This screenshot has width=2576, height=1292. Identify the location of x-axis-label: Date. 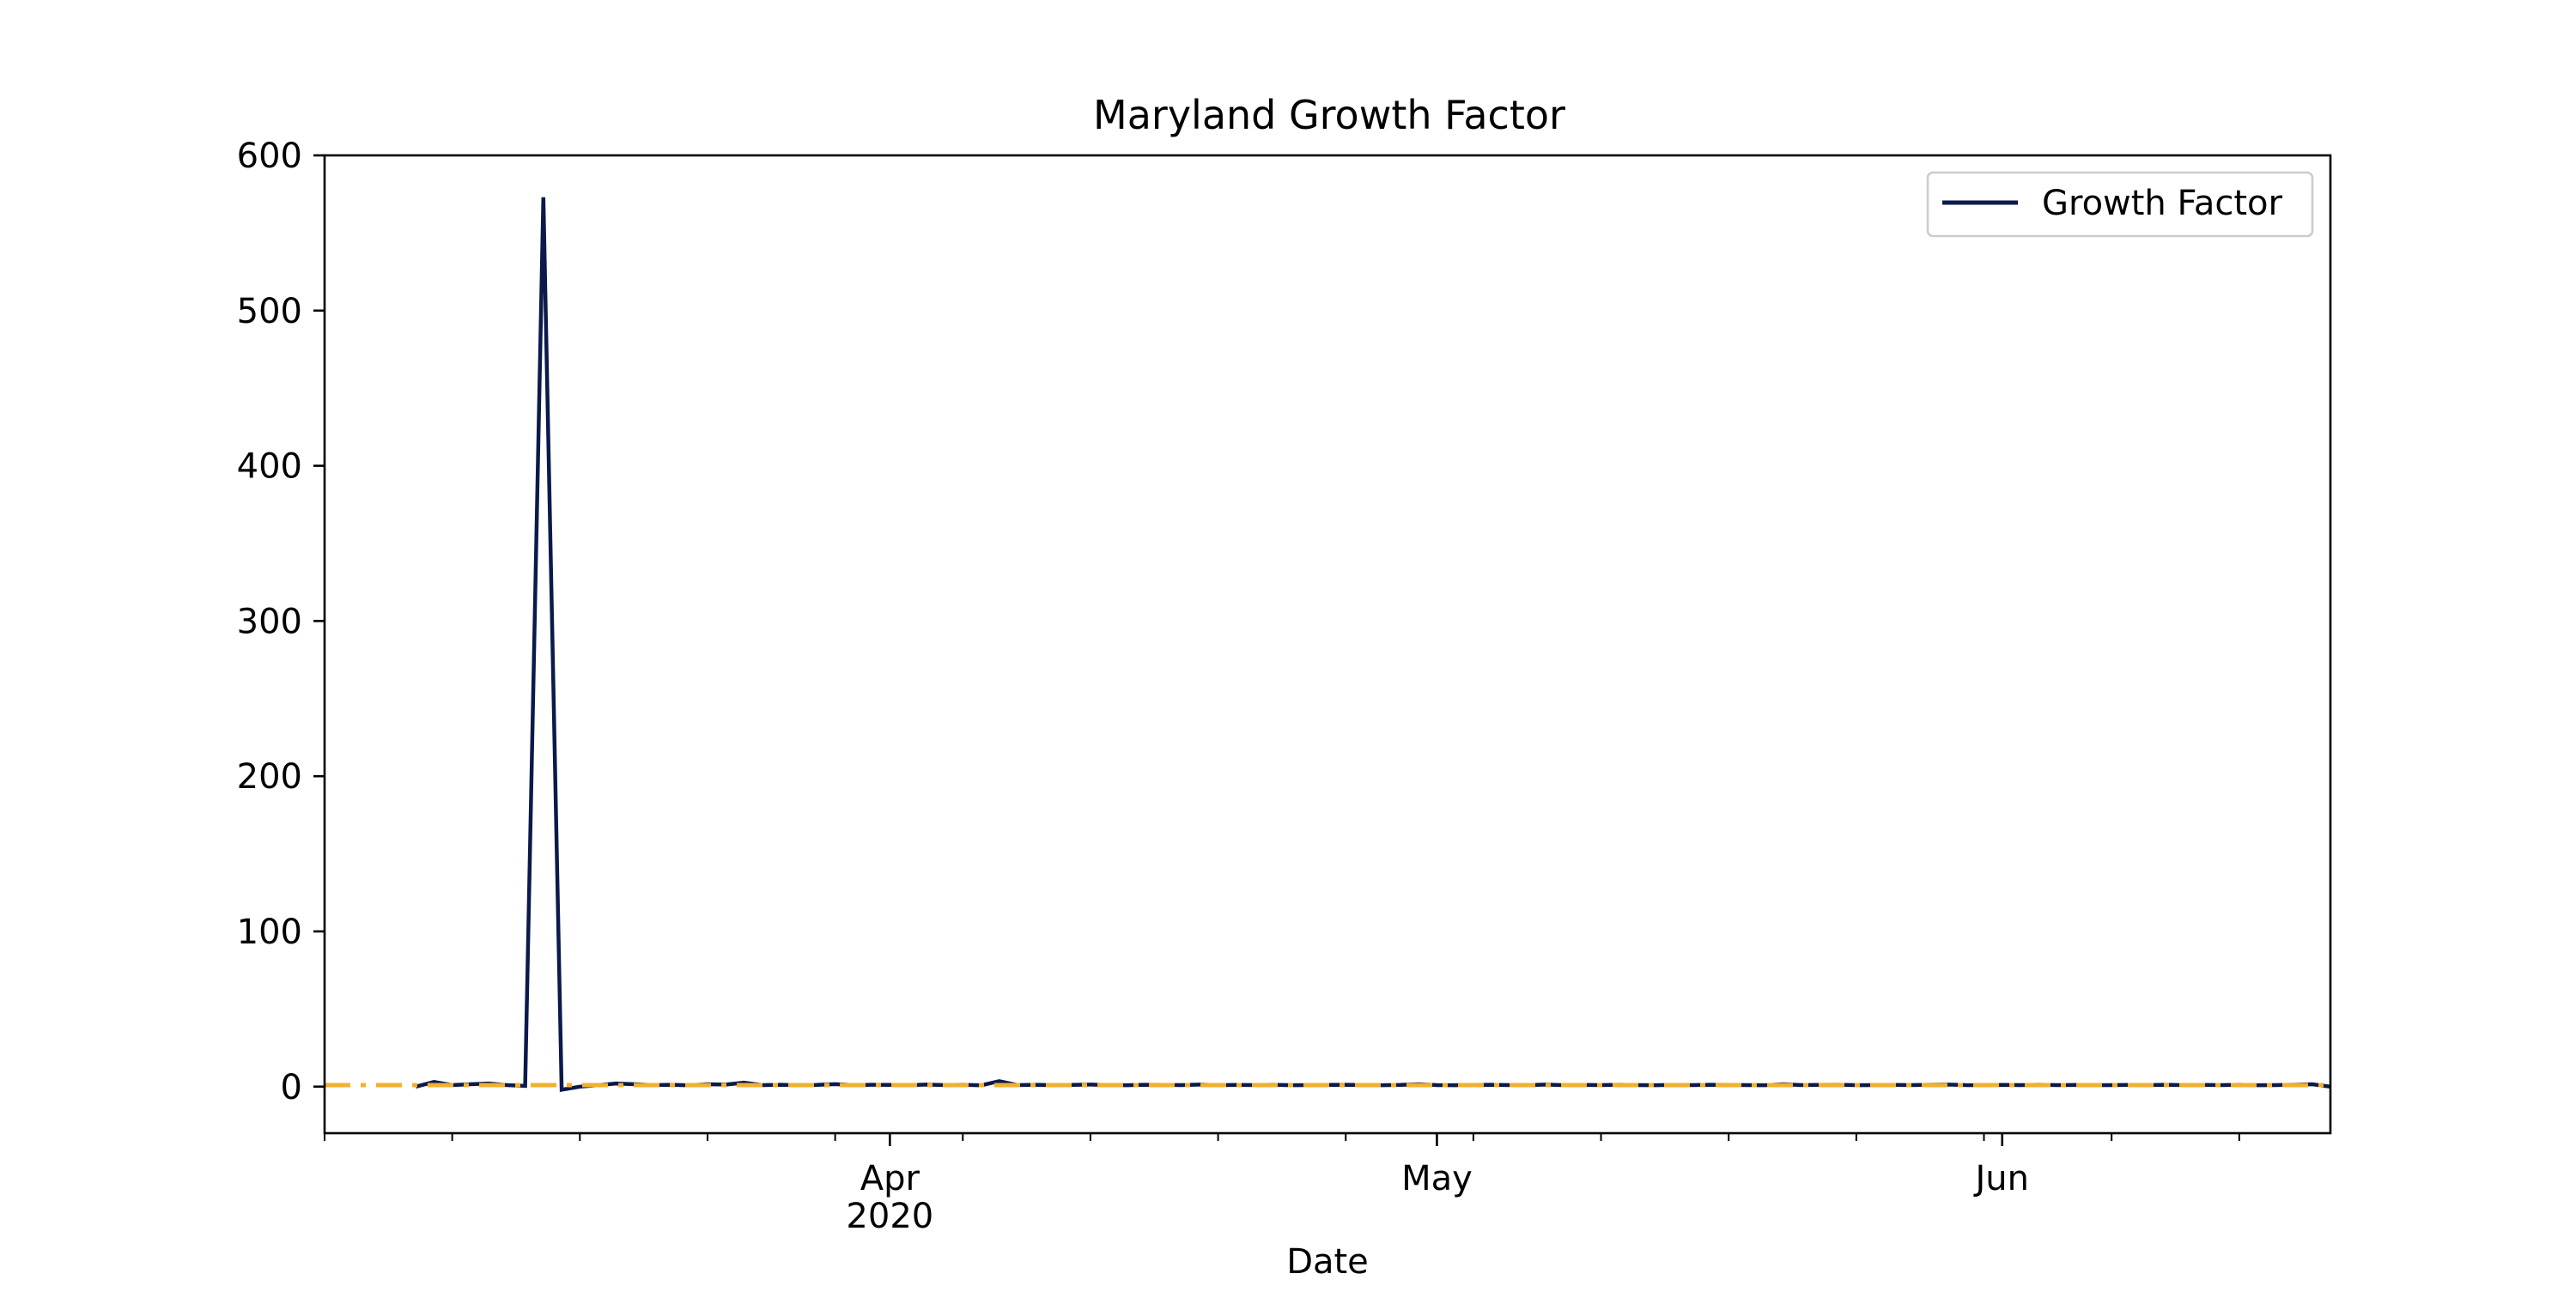
(1327, 1262).